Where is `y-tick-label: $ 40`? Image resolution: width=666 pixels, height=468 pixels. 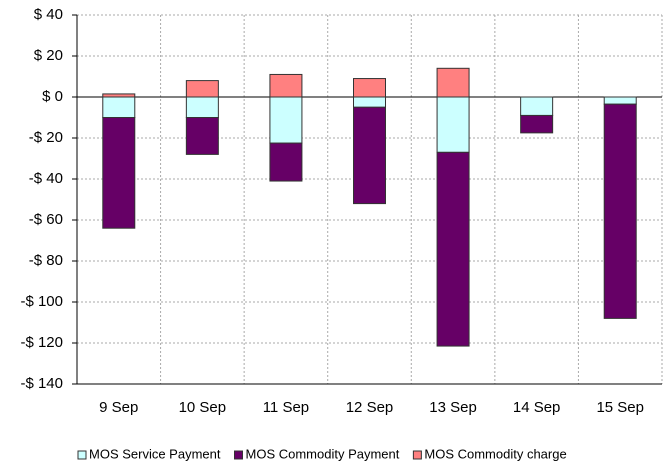
y-tick-label: $ 40 is located at coordinates (48, 14).